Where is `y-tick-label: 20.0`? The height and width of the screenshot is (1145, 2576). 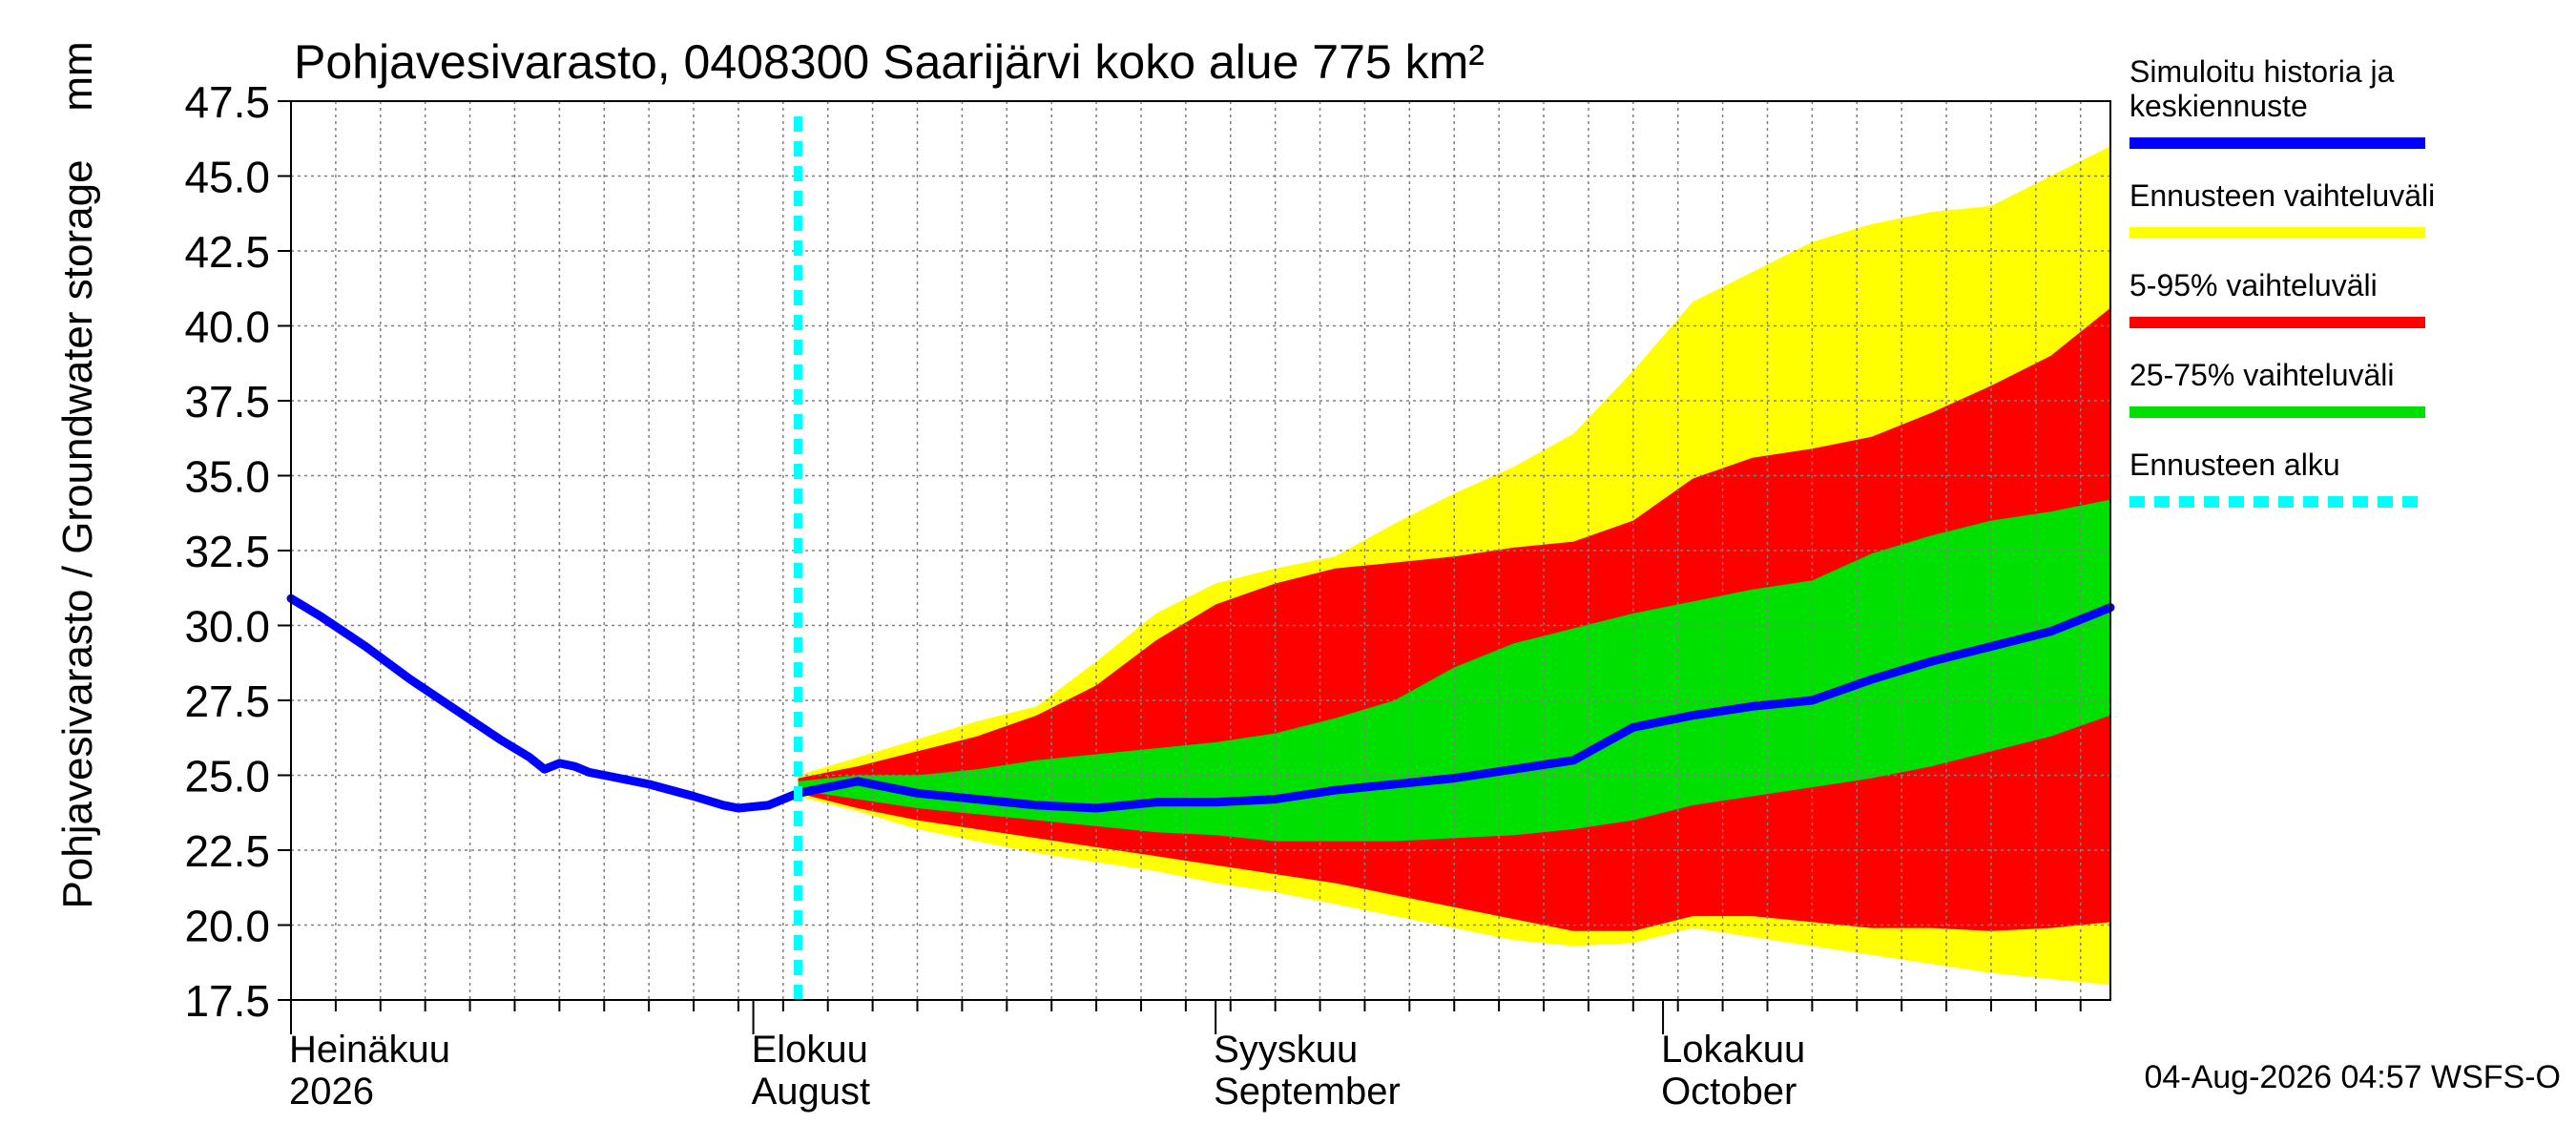
y-tick-label: 20.0 is located at coordinates (227, 927).